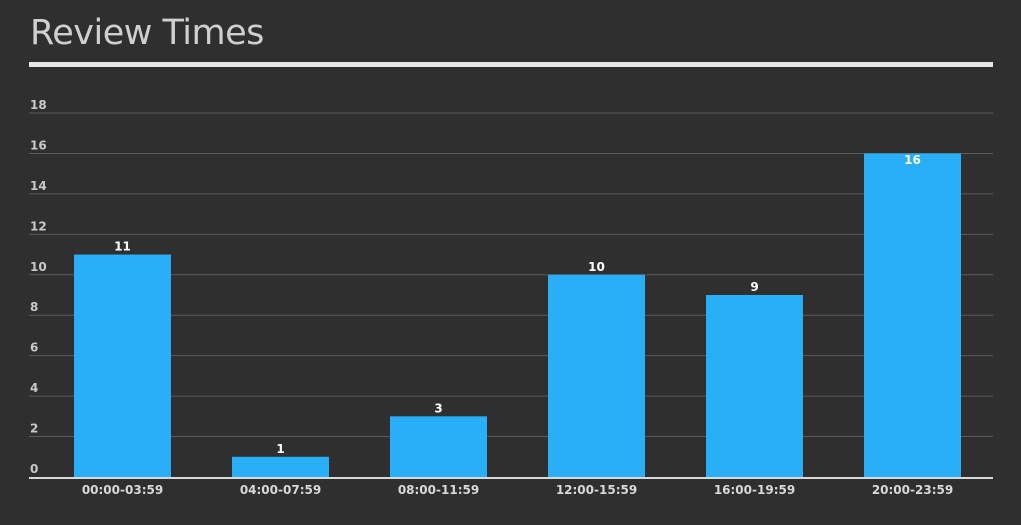 This screenshot has height=525, width=1021. What do you see at coordinates (38, 287) in the screenshot?
I see `y-axis-ticks: 0 2 4 6 8 10 12 14 16 18` at bounding box center [38, 287].